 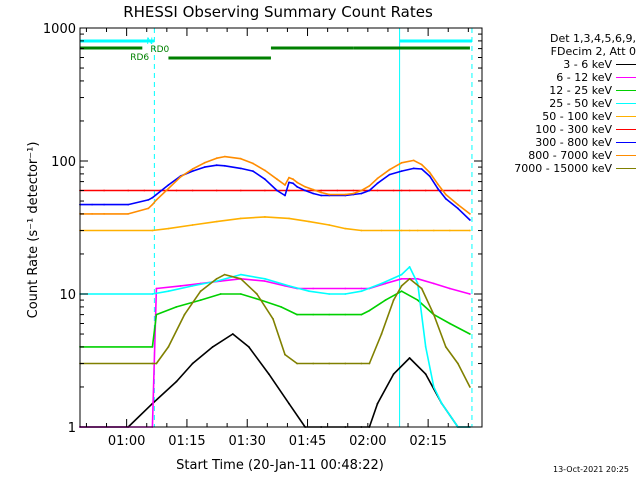 I want to click on y-axis-label: Count Rate (s⁻¹ detector⁻¹), so click(x=33, y=230).